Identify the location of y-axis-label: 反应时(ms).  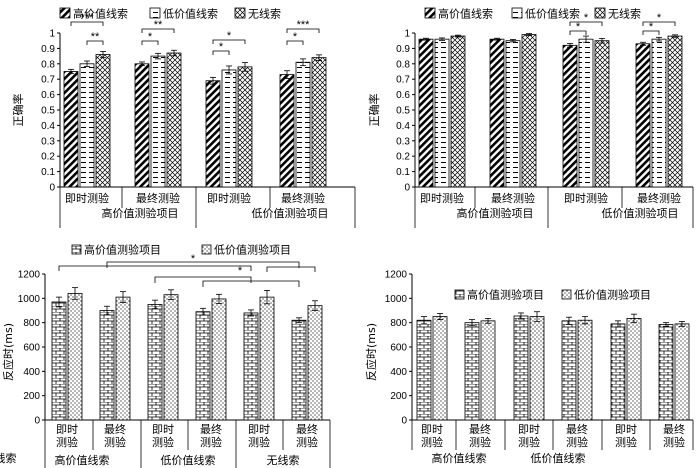
(8, 352).